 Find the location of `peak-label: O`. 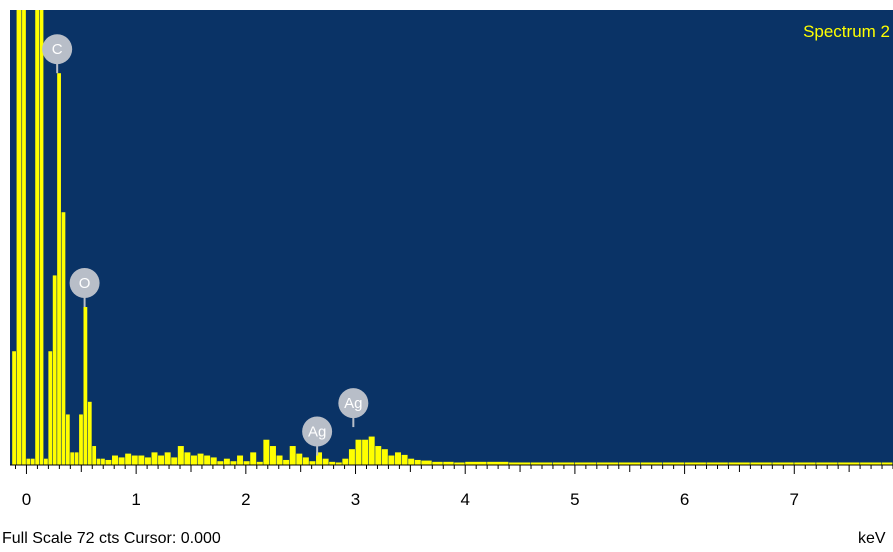

peak-label: O is located at coordinates (85, 283).